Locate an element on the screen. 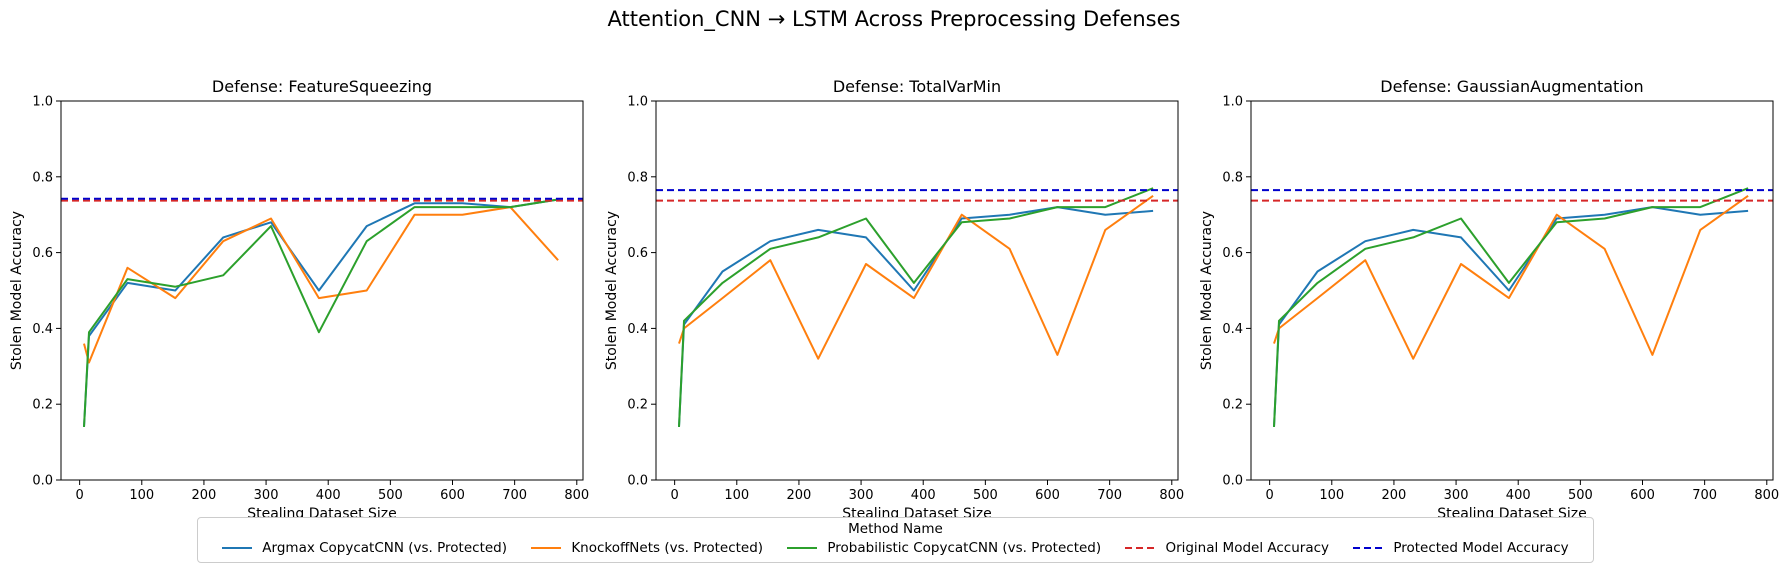 The width and height of the screenshot is (1788, 571). panel-title: Defense: GaussianAugmentation is located at coordinates (1511, 86).